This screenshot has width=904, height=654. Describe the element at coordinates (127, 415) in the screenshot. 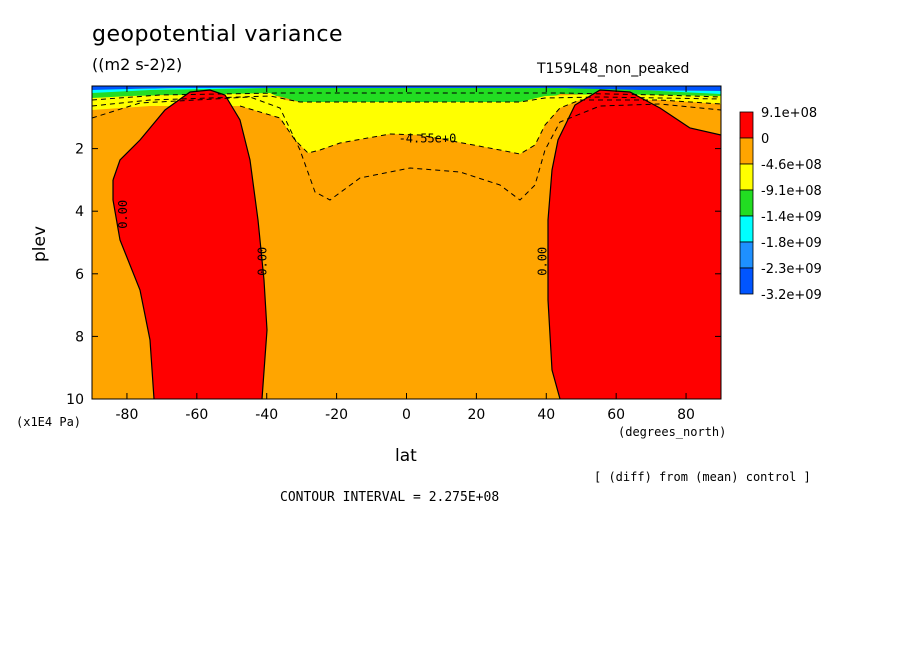

I see `x-tick-label: -80` at that location.